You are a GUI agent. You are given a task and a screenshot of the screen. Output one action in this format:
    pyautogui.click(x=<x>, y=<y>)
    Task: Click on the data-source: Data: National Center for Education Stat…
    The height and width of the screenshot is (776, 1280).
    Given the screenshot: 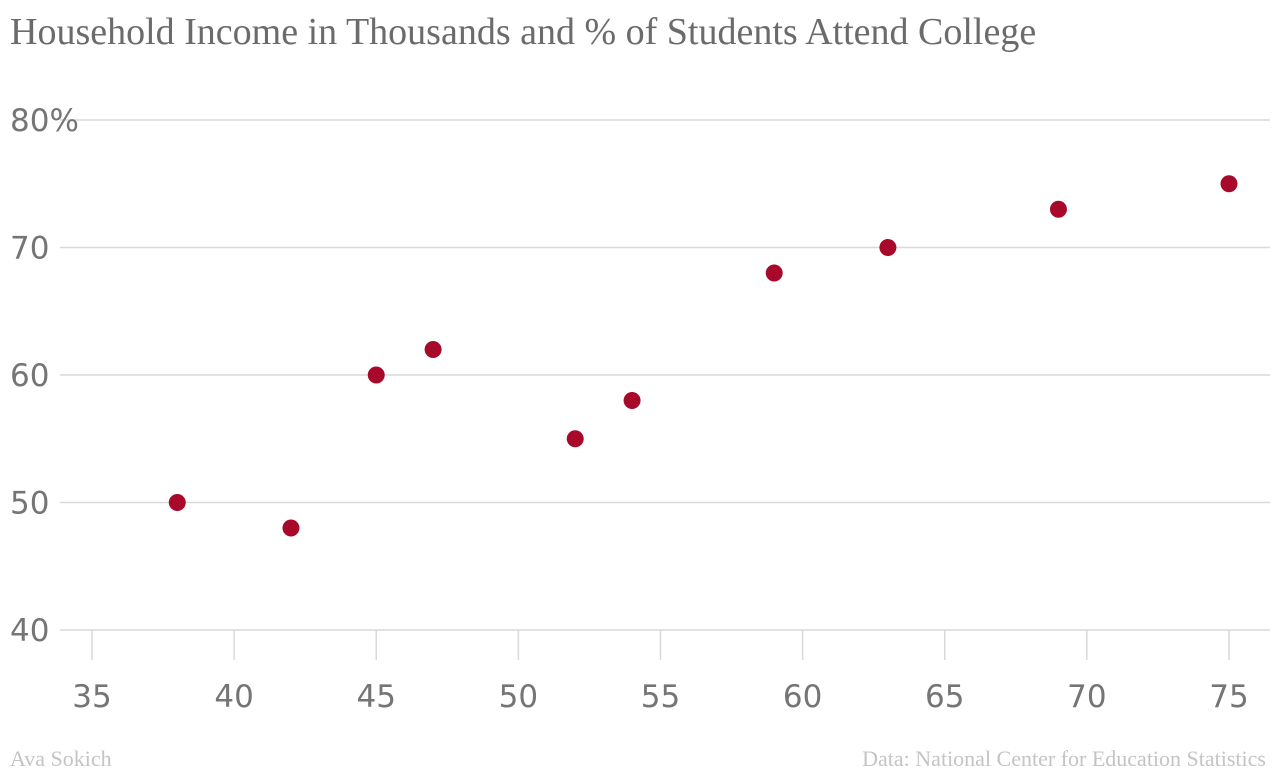 What is the action you would take?
    pyautogui.click(x=1064, y=758)
    